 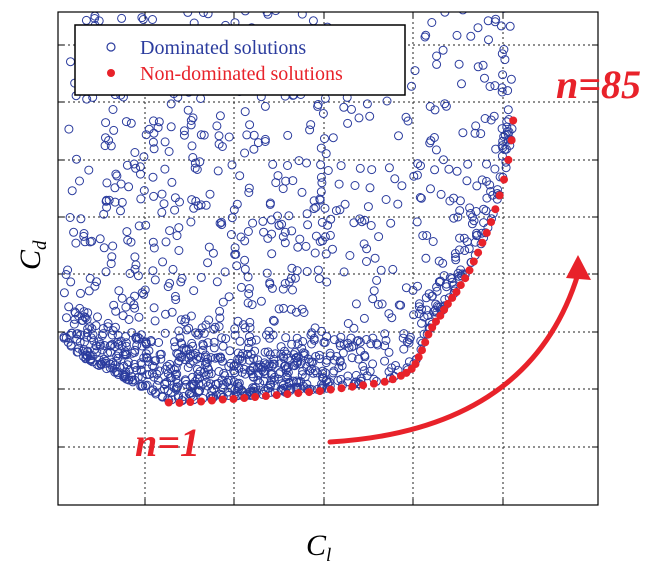 What do you see at coordinates (223, 48) in the screenshot?
I see `legend-dominated-label: Dominated solutions` at bounding box center [223, 48].